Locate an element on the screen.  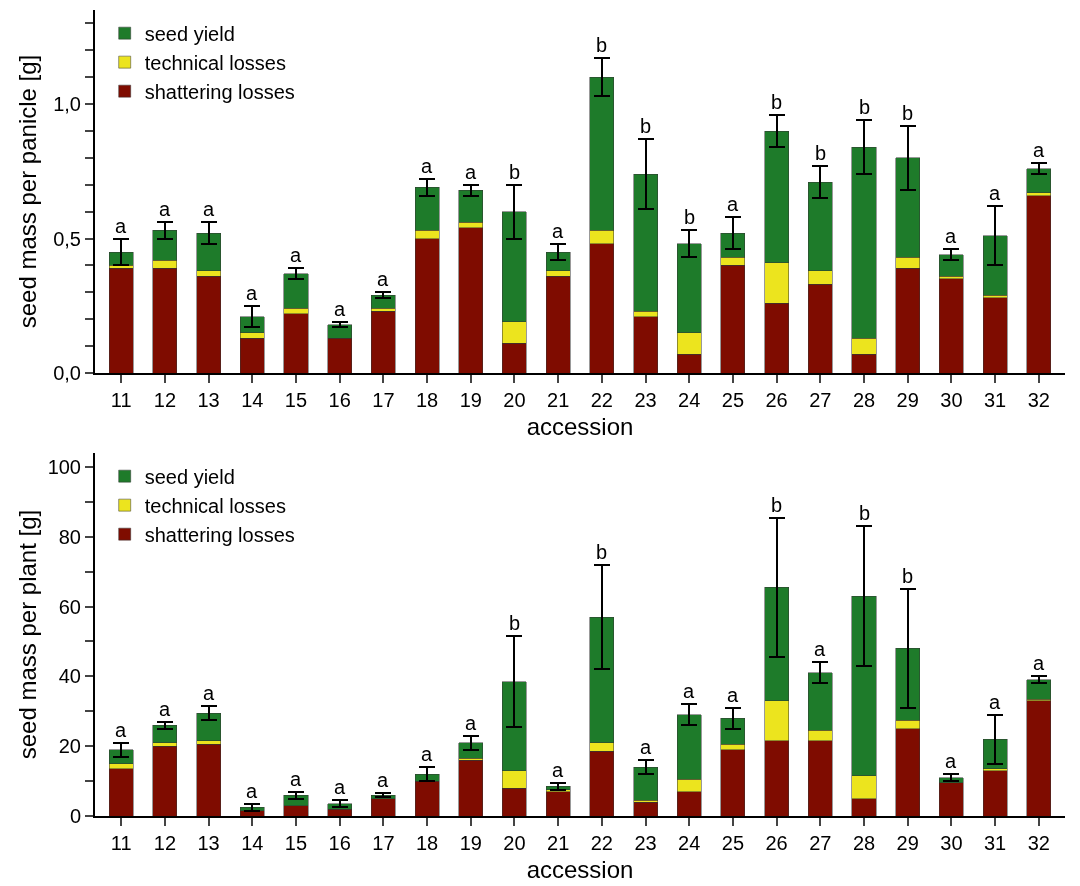
x-tick-label: 28 is located at coordinates (864, 400).